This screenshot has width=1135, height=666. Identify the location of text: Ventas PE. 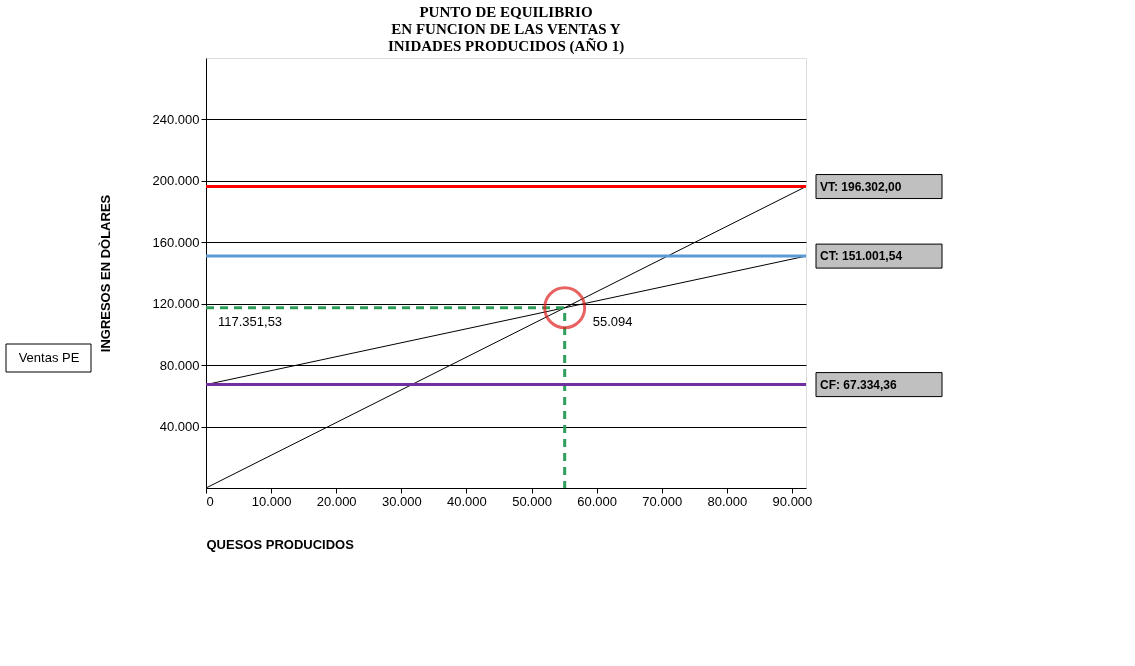
(49, 357).